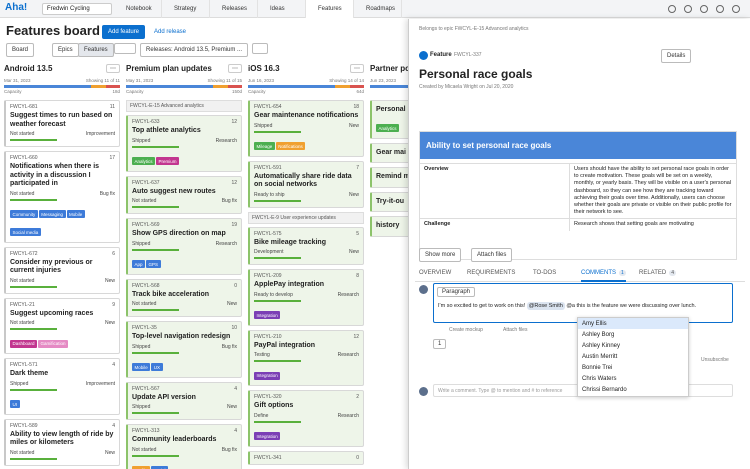  Describe the element at coordinates (466, 330) in the screenshot. I see `create-mockup: Create mockup` at that location.